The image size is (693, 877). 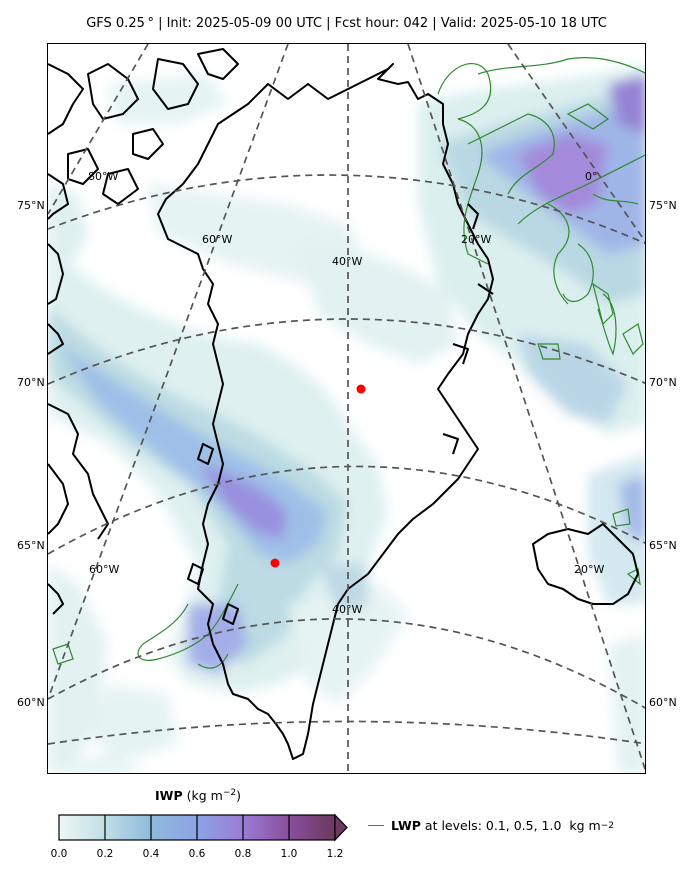 What do you see at coordinates (607, 825) in the screenshot?
I see `lwp-legend-sup: −2` at bounding box center [607, 825].